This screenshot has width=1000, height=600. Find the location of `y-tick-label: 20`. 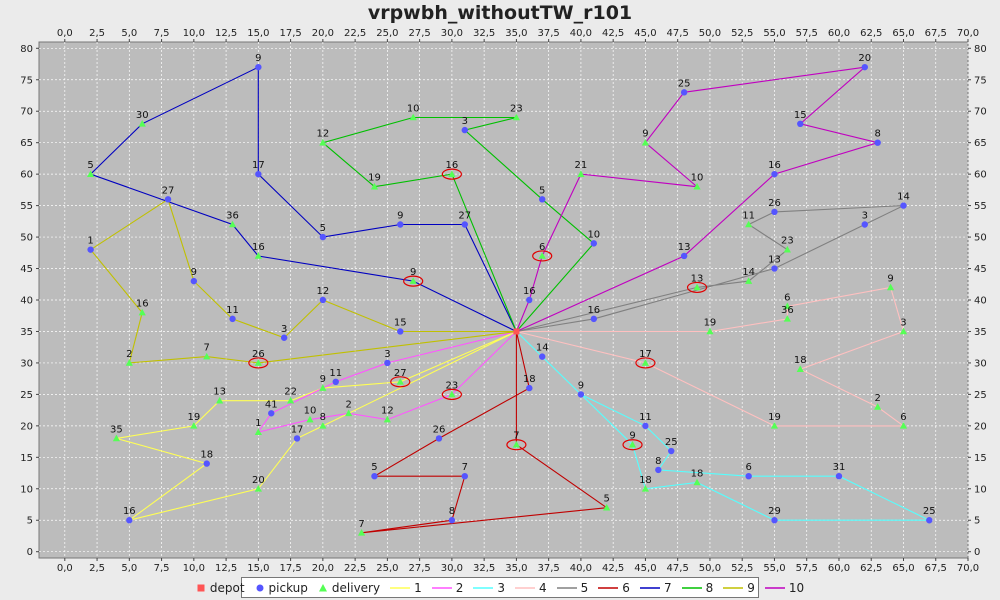

y-tick-label: 20 is located at coordinates (26, 426).